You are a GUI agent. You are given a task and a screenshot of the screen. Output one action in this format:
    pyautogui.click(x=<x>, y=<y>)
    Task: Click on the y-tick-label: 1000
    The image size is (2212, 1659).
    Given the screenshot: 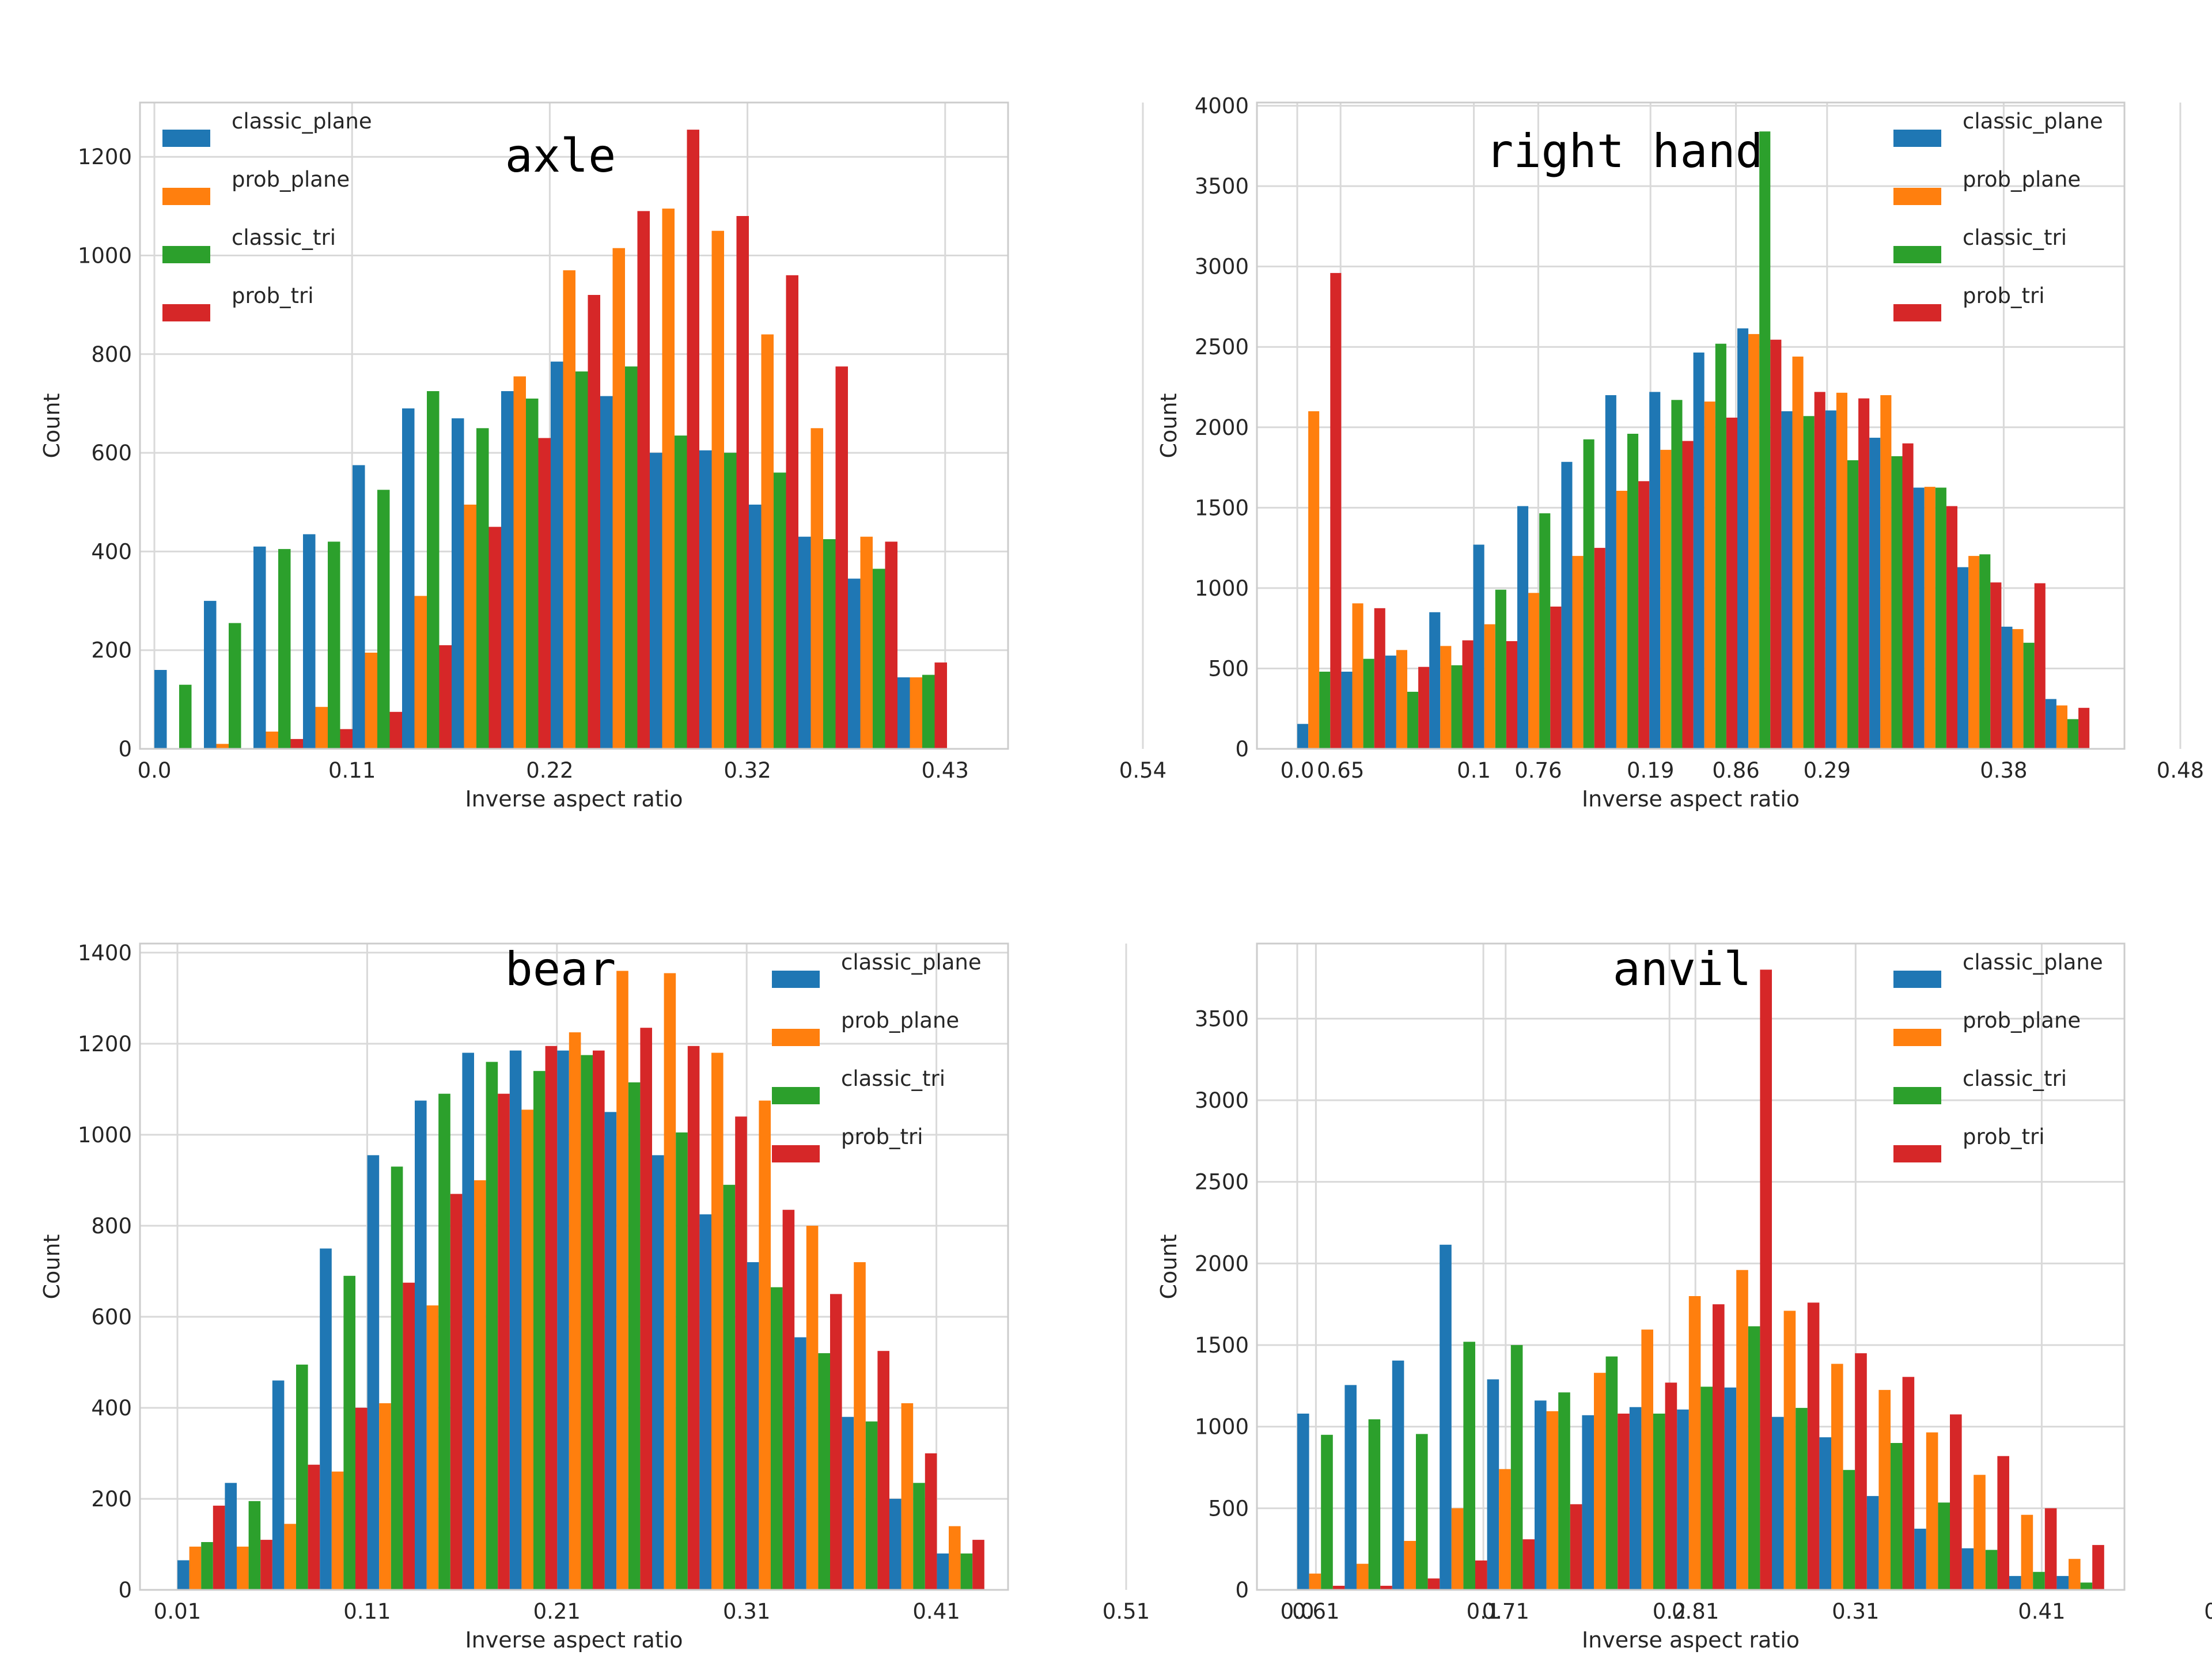 What is the action you would take?
    pyautogui.click(x=1222, y=588)
    